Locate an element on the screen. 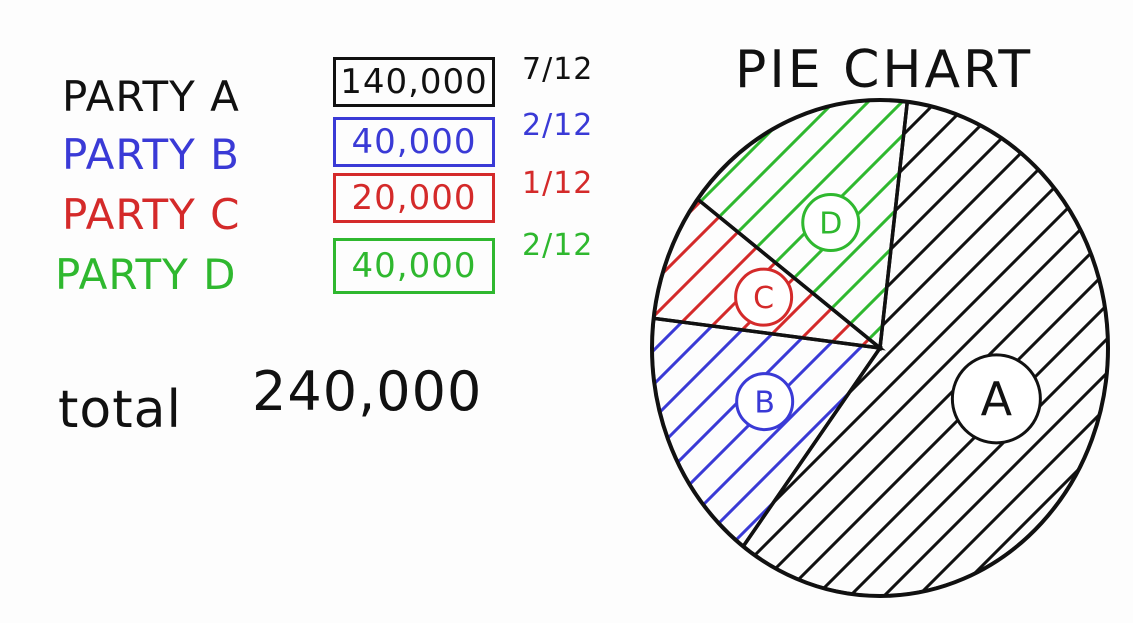 This screenshot has height=623, width=1133. svg-text: B is located at coordinates (764, 403).